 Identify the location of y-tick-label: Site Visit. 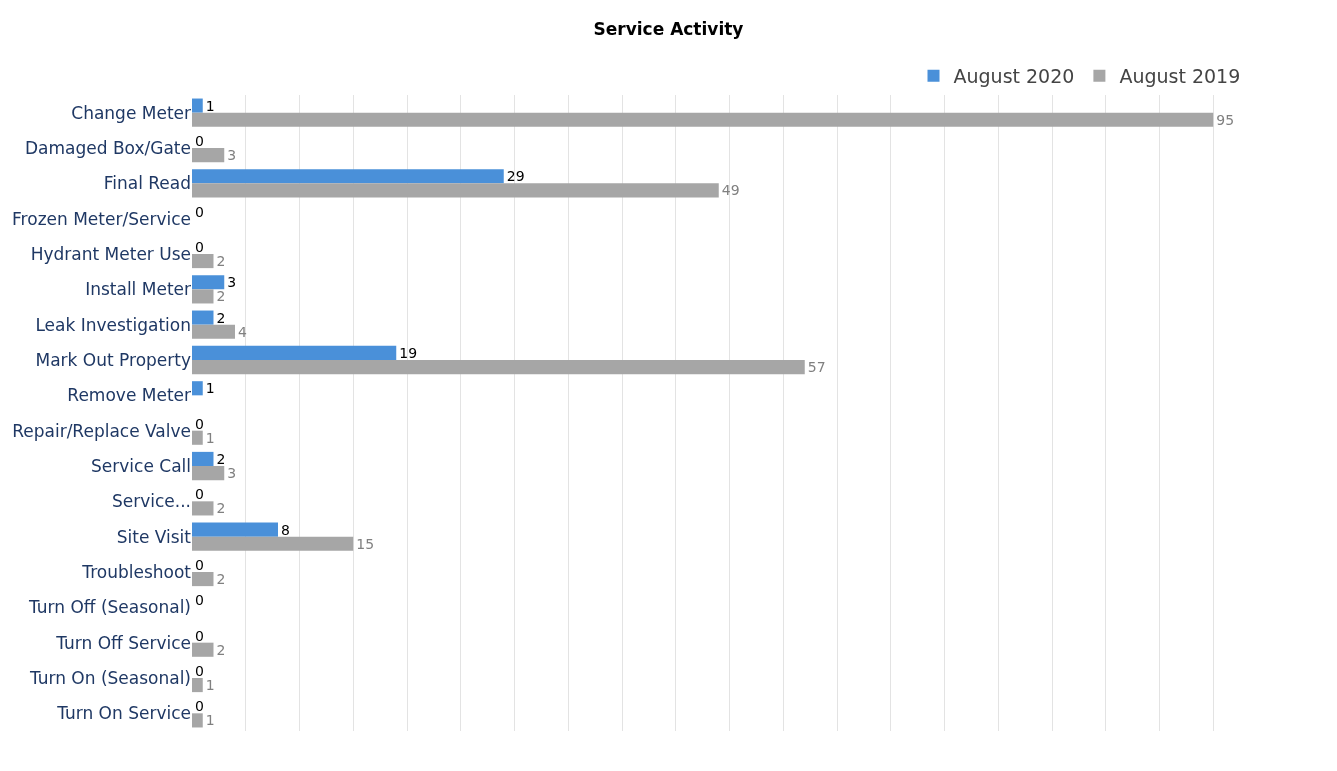
(154, 536).